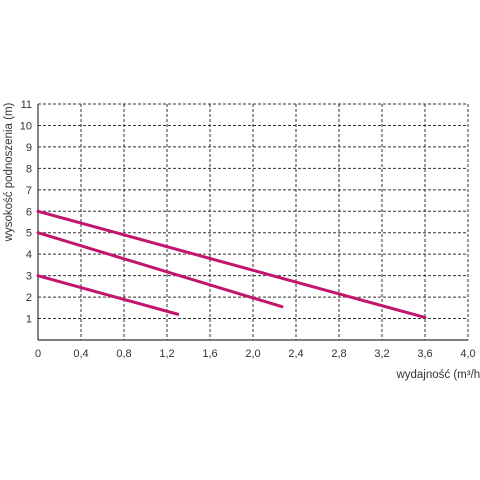  What do you see at coordinates (295, 354) in the screenshot?
I see `x-tick-label: 2,4` at bounding box center [295, 354].